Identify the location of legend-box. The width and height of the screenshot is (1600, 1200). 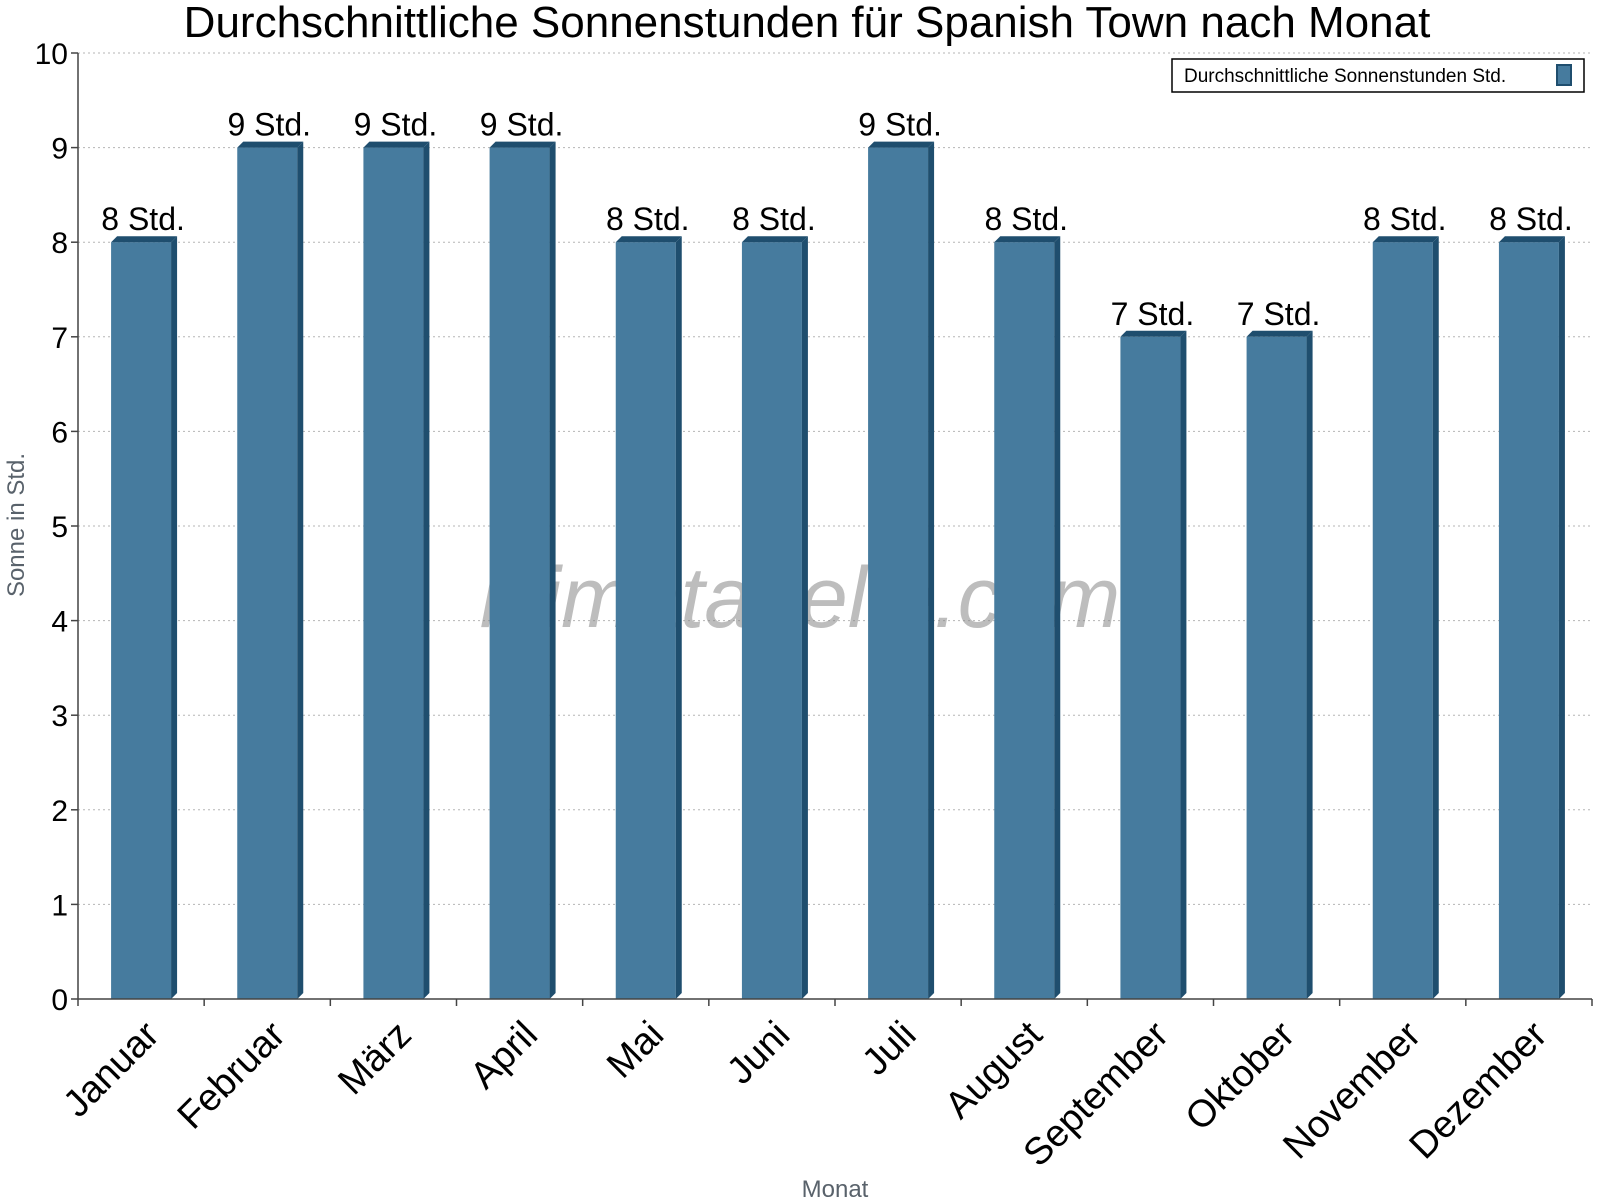
(1378, 75).